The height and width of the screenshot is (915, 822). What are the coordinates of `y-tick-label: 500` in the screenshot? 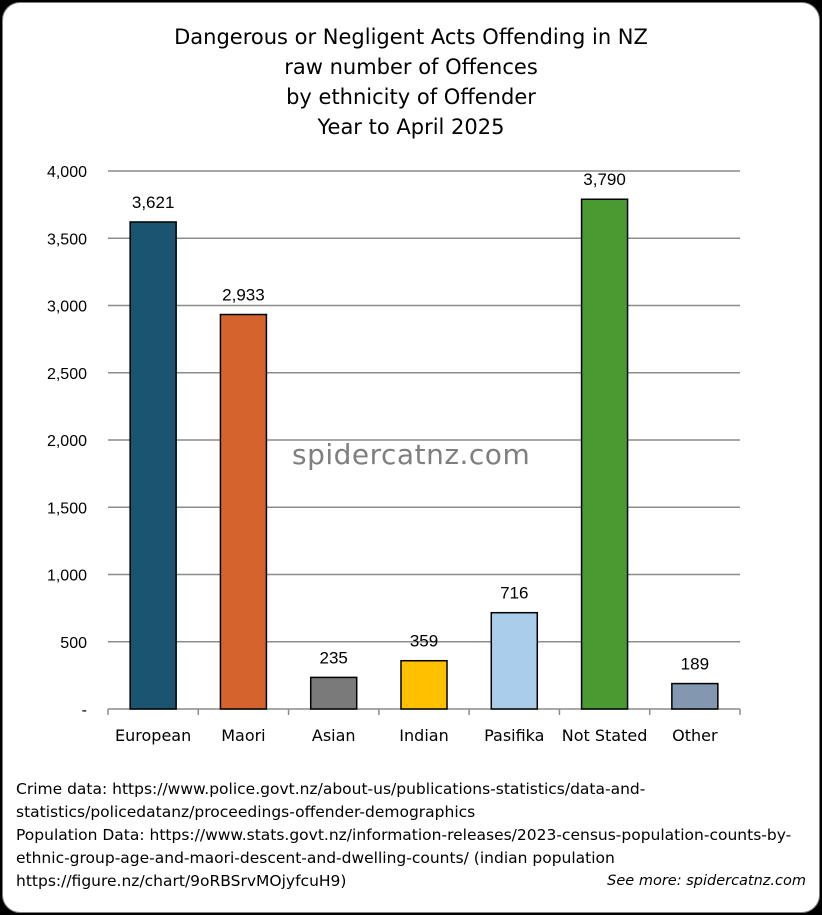 It's located at (73, 643).